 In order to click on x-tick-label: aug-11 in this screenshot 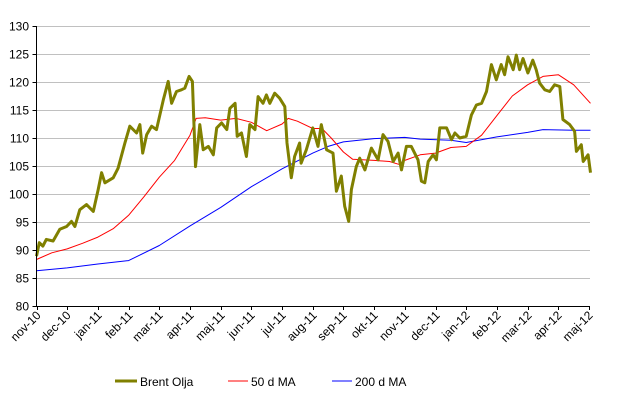, I will do `click(302, 326)`.